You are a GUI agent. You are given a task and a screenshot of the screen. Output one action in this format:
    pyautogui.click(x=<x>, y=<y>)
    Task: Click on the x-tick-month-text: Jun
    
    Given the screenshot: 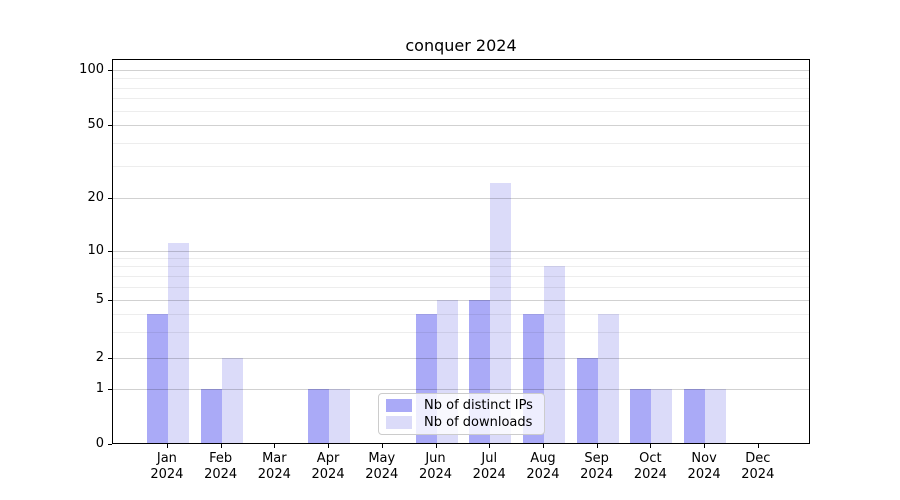 What is the action you would take?
    pyautogui.click(x=435, y=458)
    